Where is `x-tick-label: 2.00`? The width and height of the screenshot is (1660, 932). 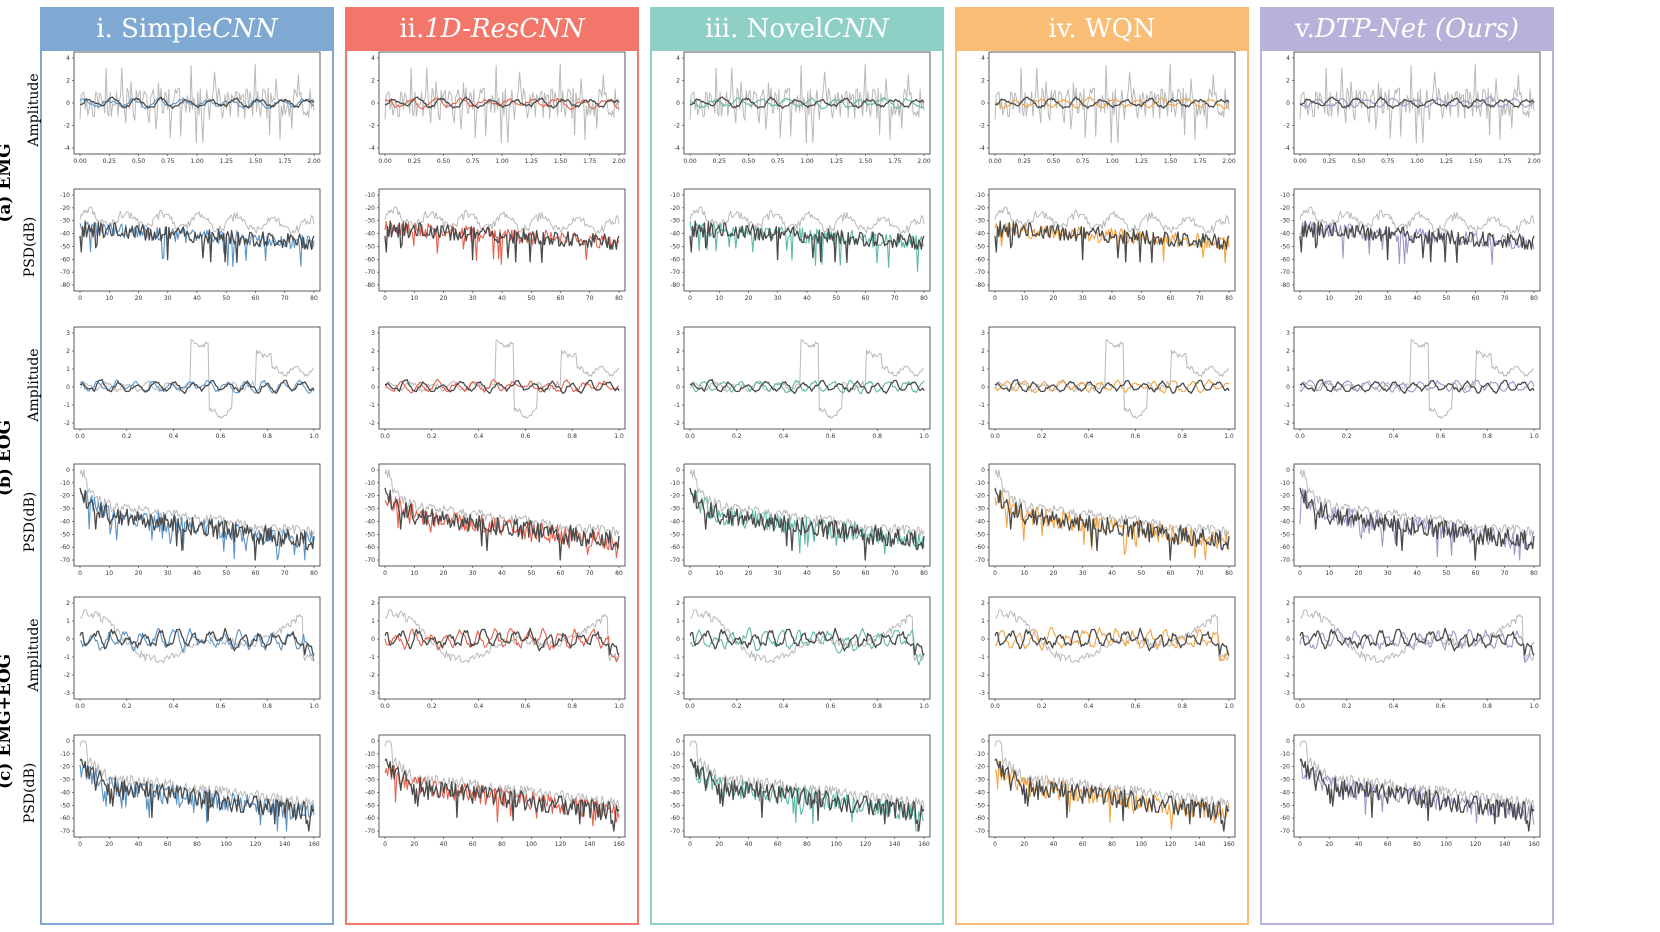 x-tick-label: 2.00 is located at coordinates (1229, 161).